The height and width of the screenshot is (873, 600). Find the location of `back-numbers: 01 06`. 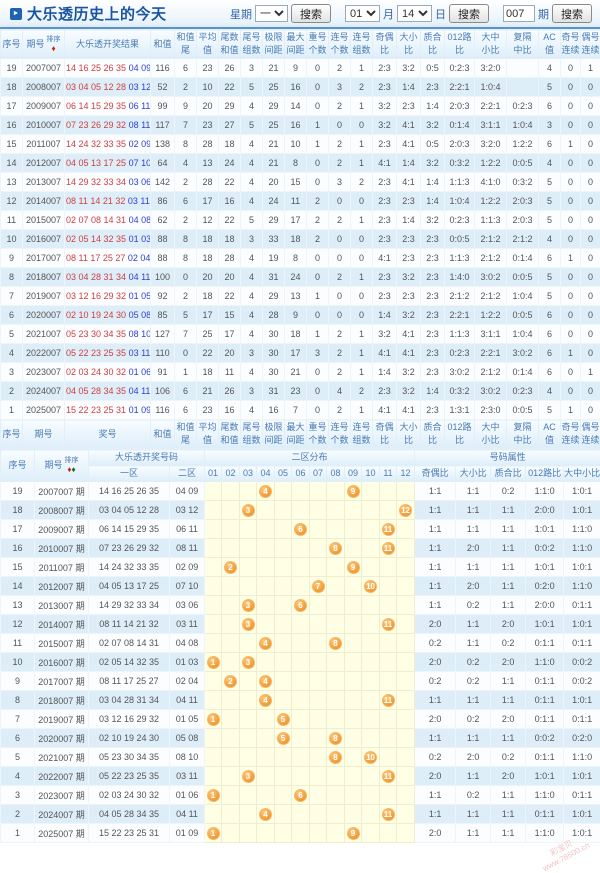

back-numbers: 01 06 is located at coordinates (139, 372).